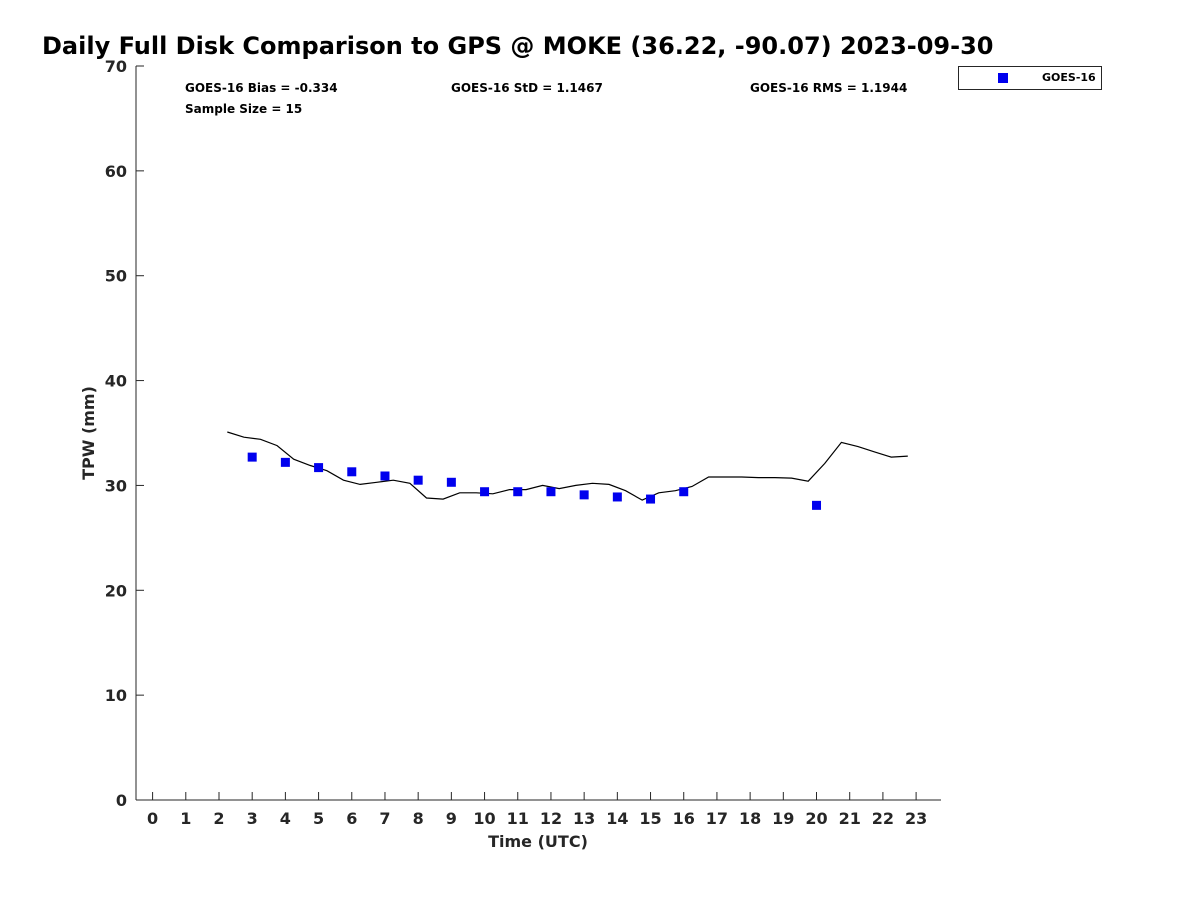  I want to click on x-tick-label: 0, so click(152, 818).